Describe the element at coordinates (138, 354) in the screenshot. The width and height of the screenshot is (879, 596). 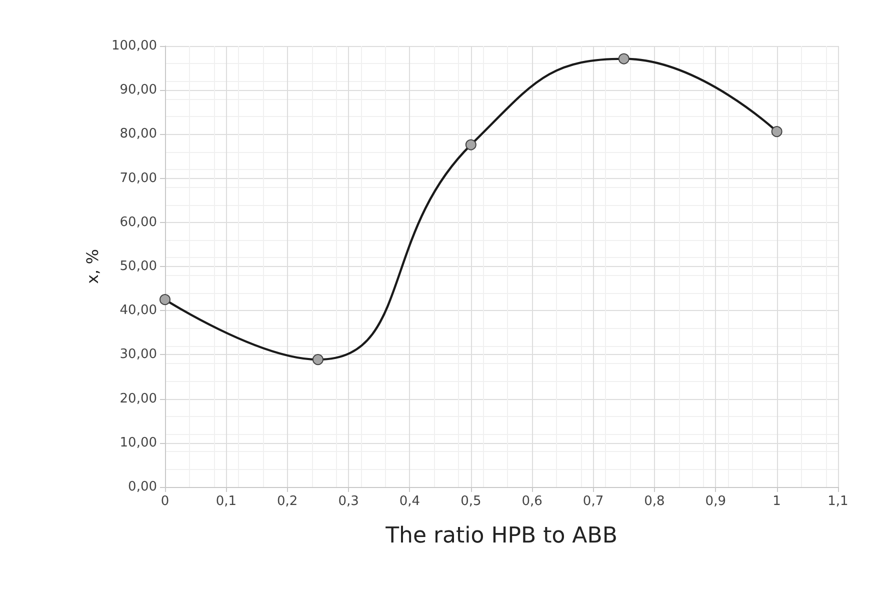
I see `y-tick-label: 30,00` at that location.